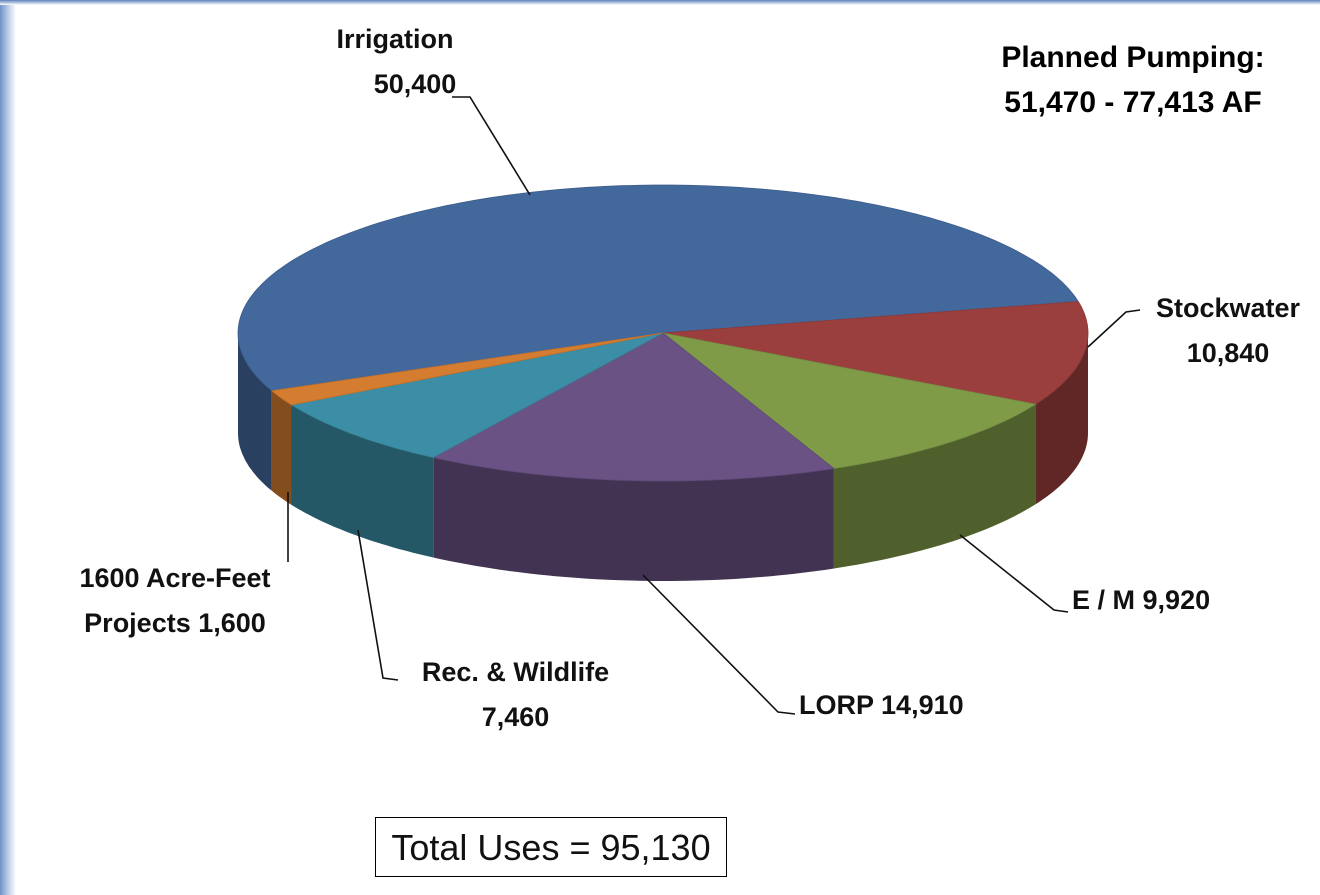 This screenshot has height=895, width=1320. I want to click on value-label: 50,400, so click(415, 84).